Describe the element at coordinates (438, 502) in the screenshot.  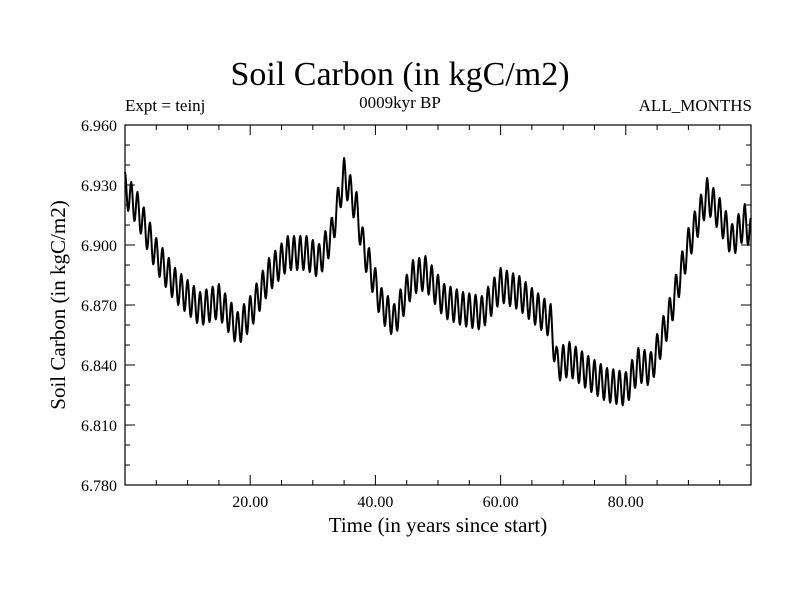
I see `x-axis-tick-labels: 20.00 40.00 60.00 80.00` at that location.